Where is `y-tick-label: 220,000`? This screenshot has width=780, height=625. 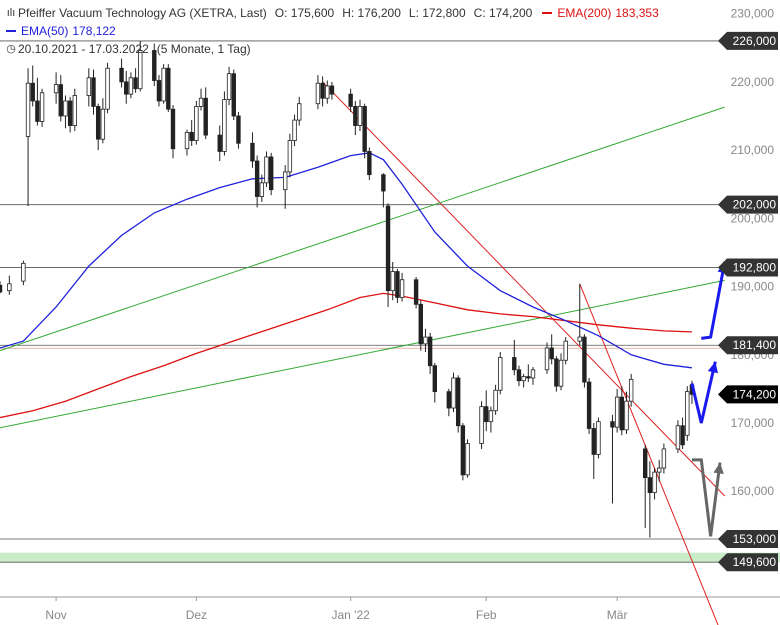
y-tick-label: 220,000 is located at coordinates (753, 82).